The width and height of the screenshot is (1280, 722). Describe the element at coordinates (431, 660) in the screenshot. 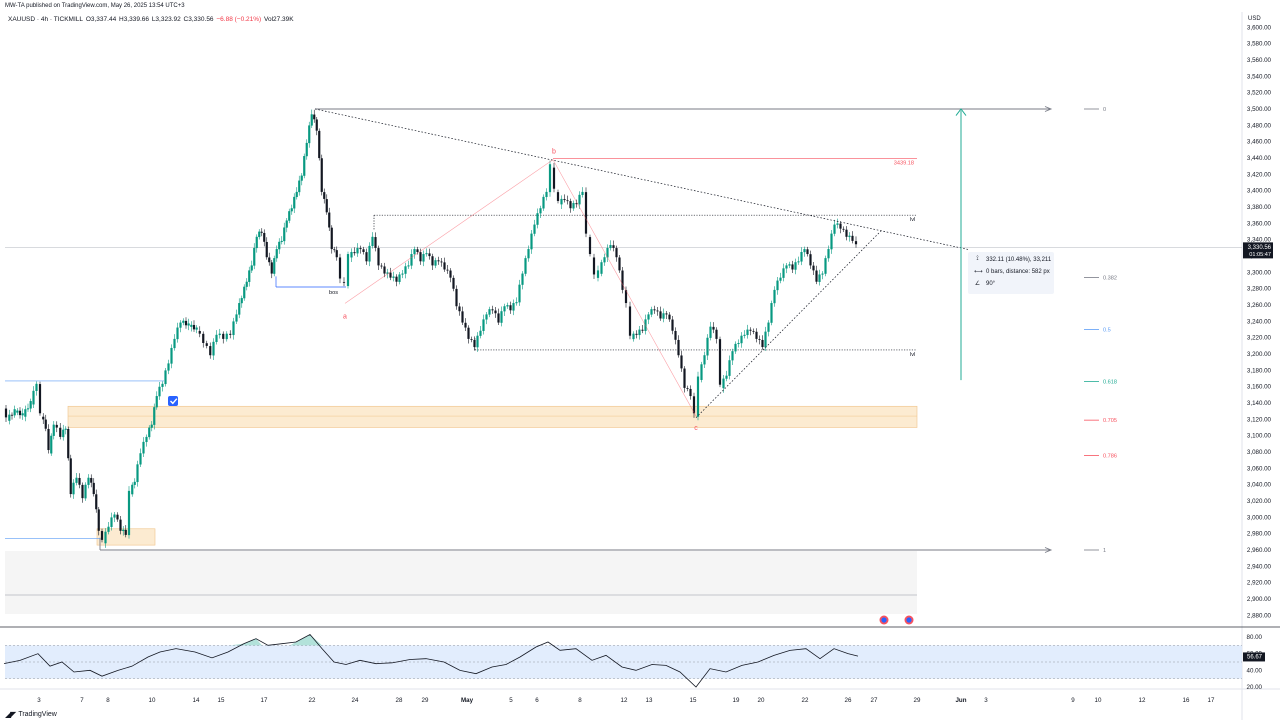

I see `rsi-line` at that location.